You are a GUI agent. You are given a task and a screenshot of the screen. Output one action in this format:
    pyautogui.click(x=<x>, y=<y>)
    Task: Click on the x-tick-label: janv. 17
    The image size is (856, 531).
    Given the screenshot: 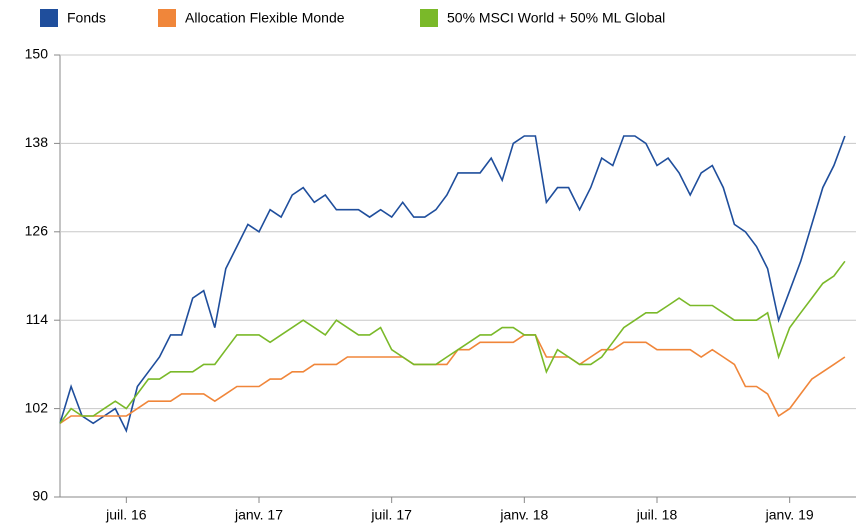 What is the action you would take?
    pyautogui.click(x=258, y=515)
    